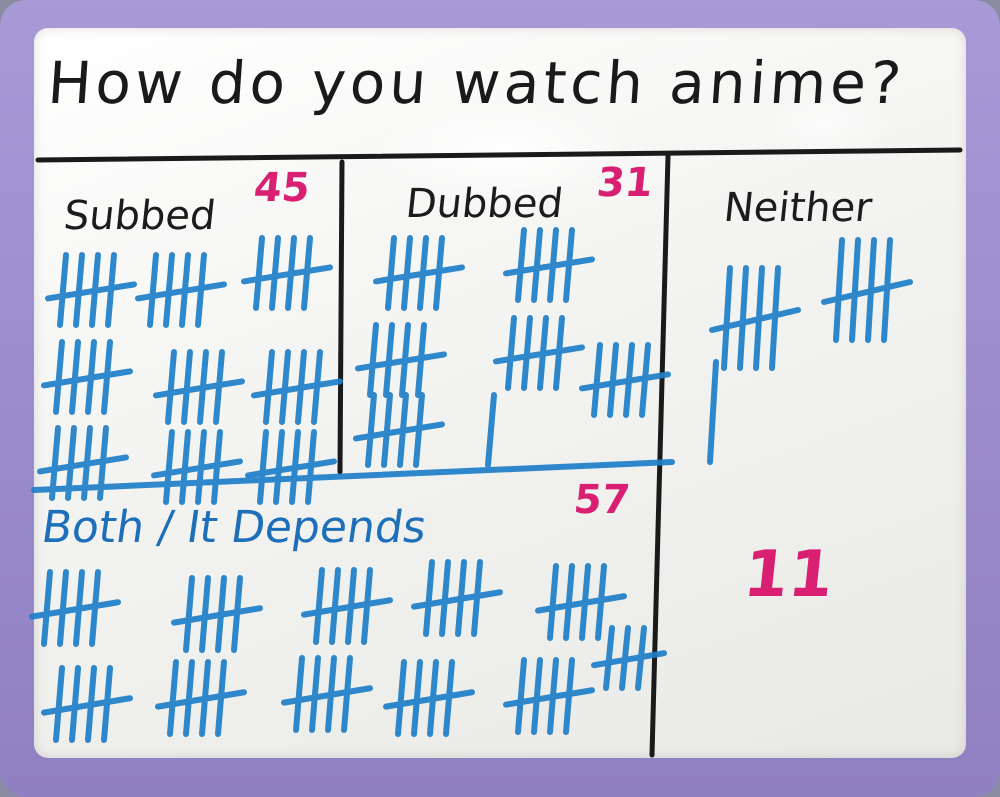 This screenshot has height=797, width=1000. What do you see at coordinates (499, 155) in the screenshot?
I see `header-rule` at bounding box center [499, 155].